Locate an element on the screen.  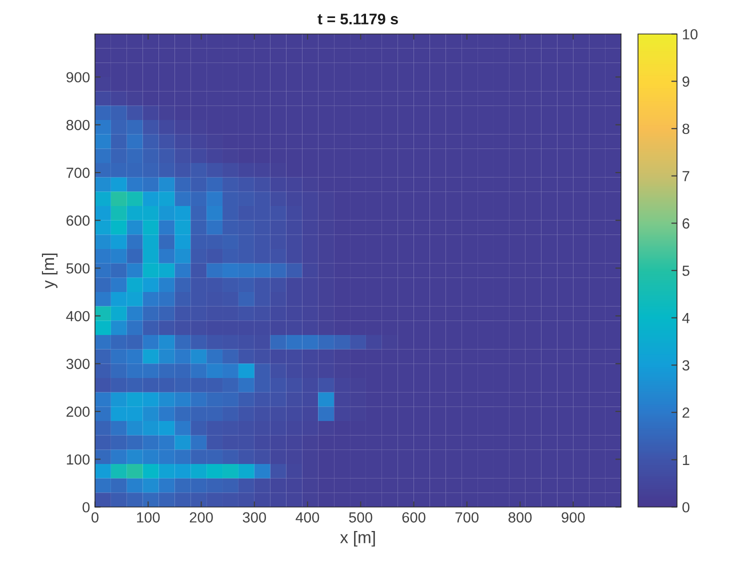
x-axis-title: x [m] is located at coordinates (357, 539).